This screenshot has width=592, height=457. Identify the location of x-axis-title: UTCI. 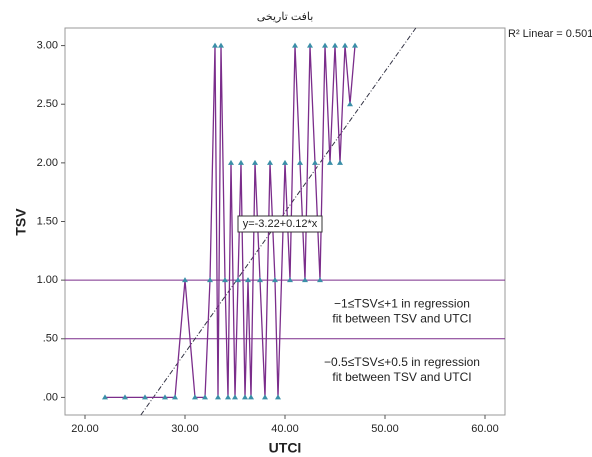
(285, 448).